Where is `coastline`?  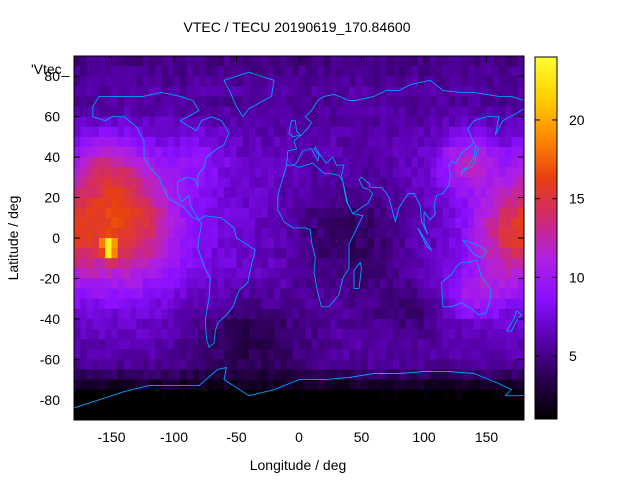 coastline is located at coordinates (514, 321).